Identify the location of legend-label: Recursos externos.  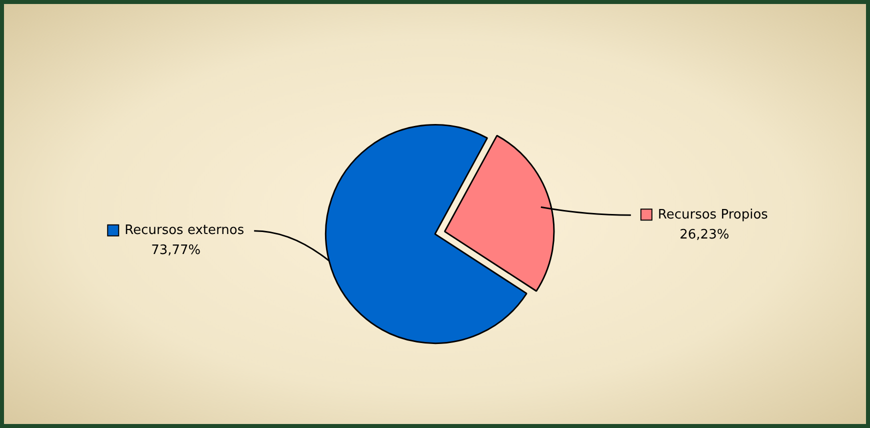
(184, 230).